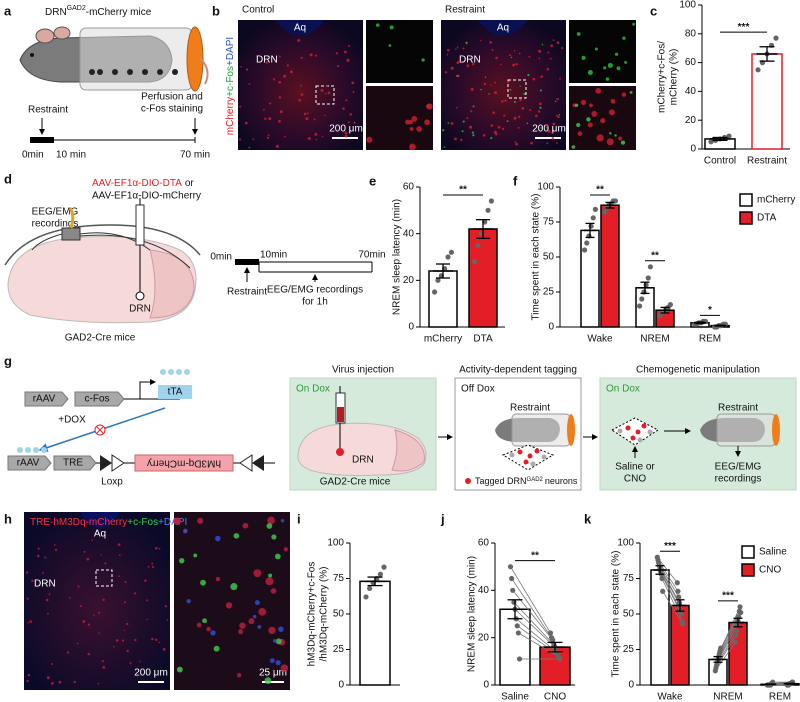 Image resolution: width=800 pixels, height=702 pixels. Describe the element at coordinates (746, 200) in the screenshot. I see `legend-swatch` at that location.